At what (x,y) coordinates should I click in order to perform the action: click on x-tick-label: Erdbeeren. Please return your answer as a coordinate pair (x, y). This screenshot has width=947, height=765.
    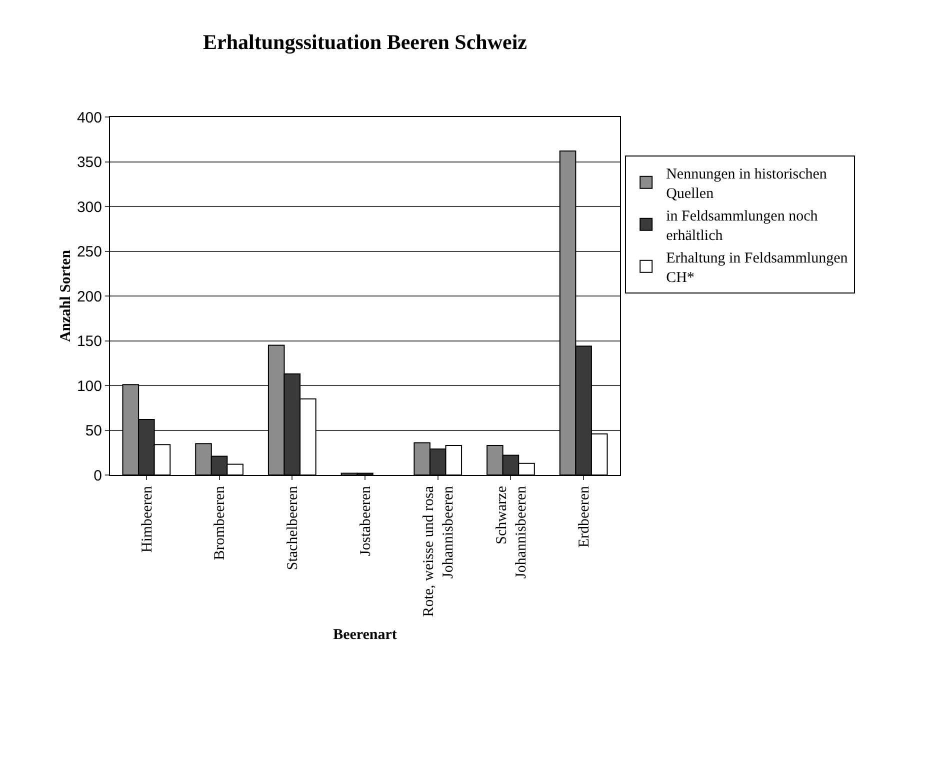
    Looking at the image, I should click on (584, 517).